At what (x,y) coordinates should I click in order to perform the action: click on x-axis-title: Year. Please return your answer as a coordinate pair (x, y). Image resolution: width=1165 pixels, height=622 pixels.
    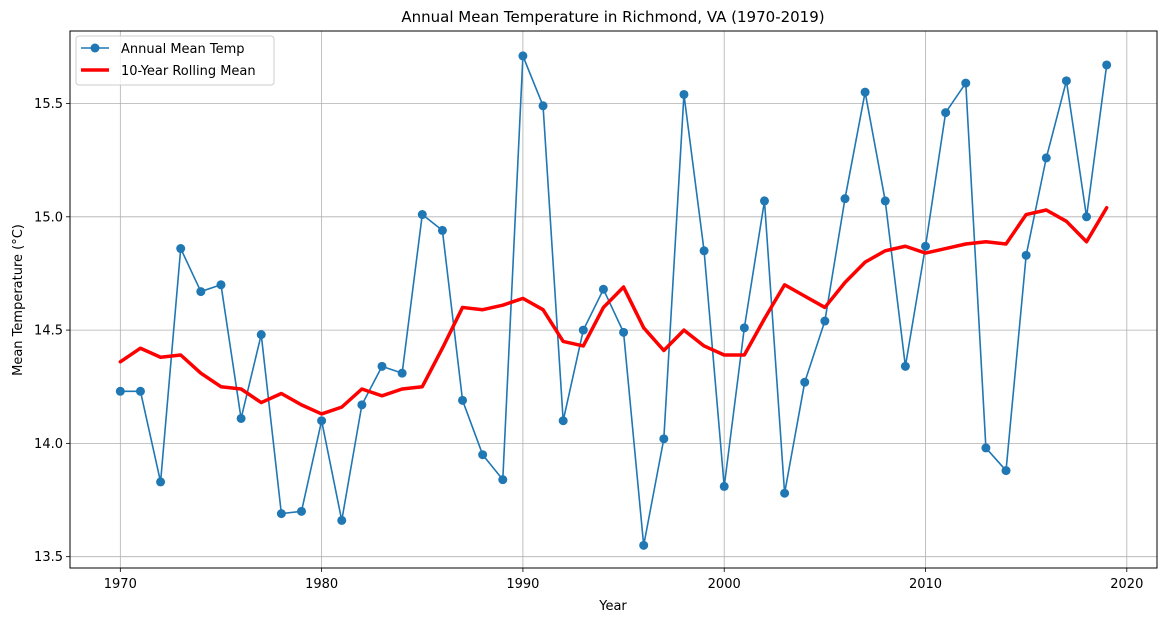
    Looking at the image, I should click on (612, 606).